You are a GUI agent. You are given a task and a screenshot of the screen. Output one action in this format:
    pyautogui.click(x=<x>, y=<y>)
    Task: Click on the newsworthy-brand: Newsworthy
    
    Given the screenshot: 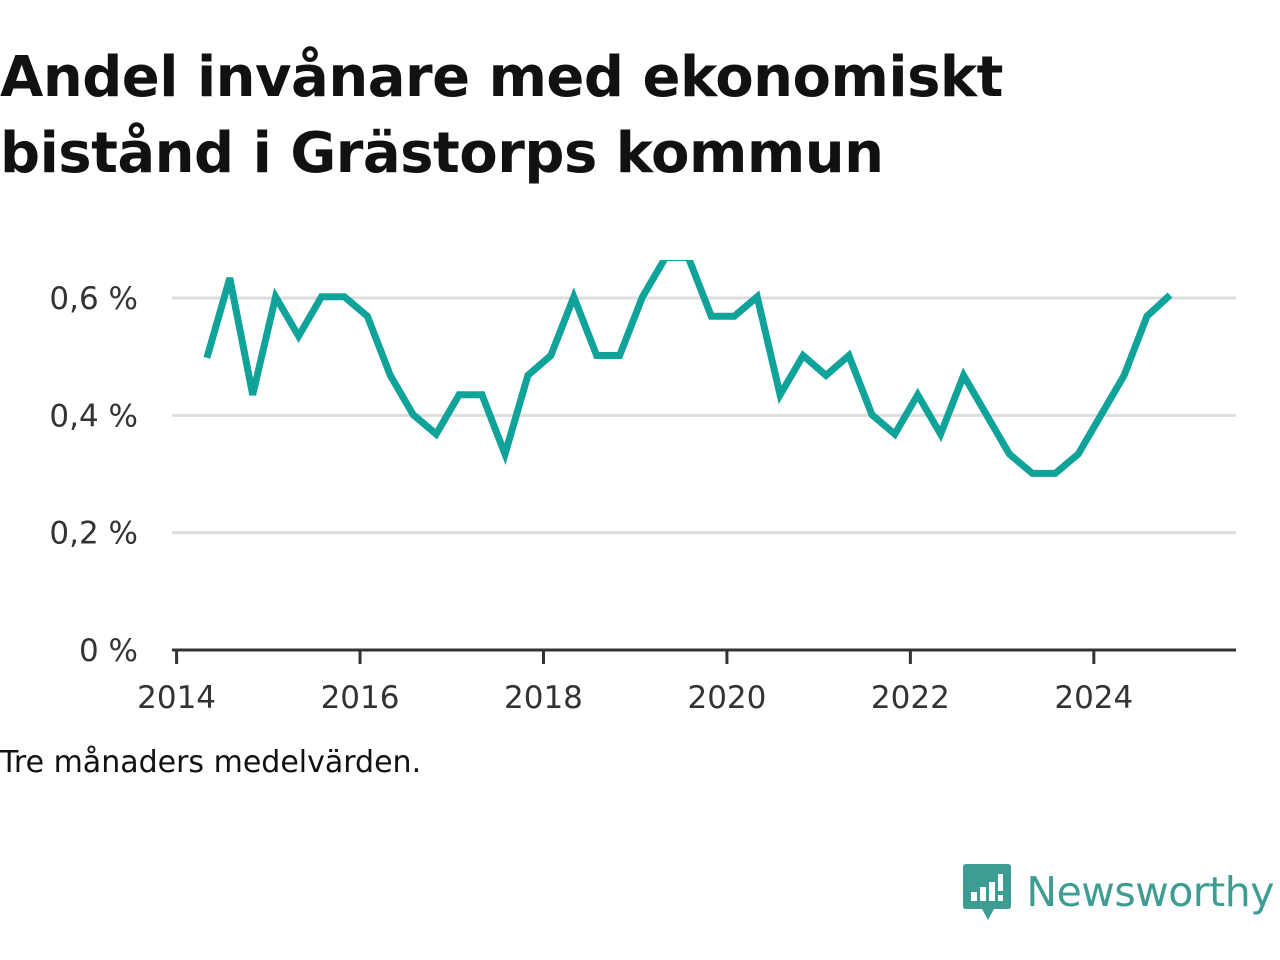 What is the action you would take?
    pyautogui.click(x=1118, y=892)
    